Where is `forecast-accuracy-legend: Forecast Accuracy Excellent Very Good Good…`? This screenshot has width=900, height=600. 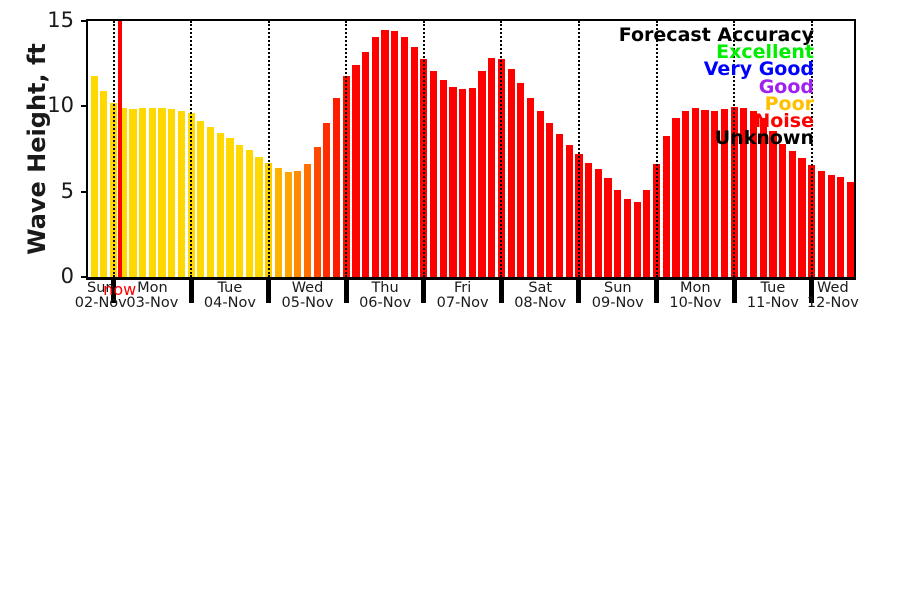 forecast-accuracy-legend: Forecast Accuracy Excellent Very Good Good… is located at coordinates (716, 86).